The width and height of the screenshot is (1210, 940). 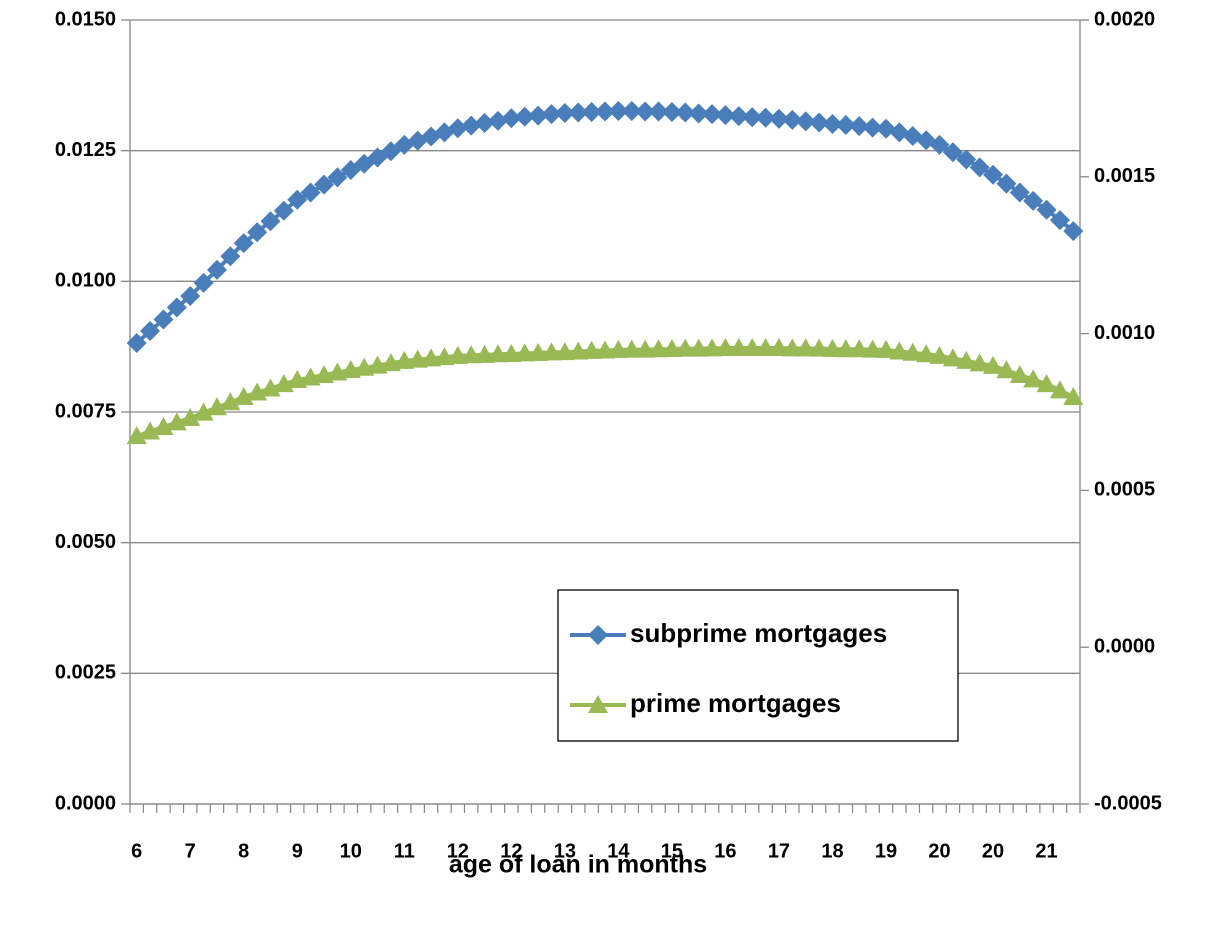 I want to click on x-tick-label: 13, so click(x=565, y=851).